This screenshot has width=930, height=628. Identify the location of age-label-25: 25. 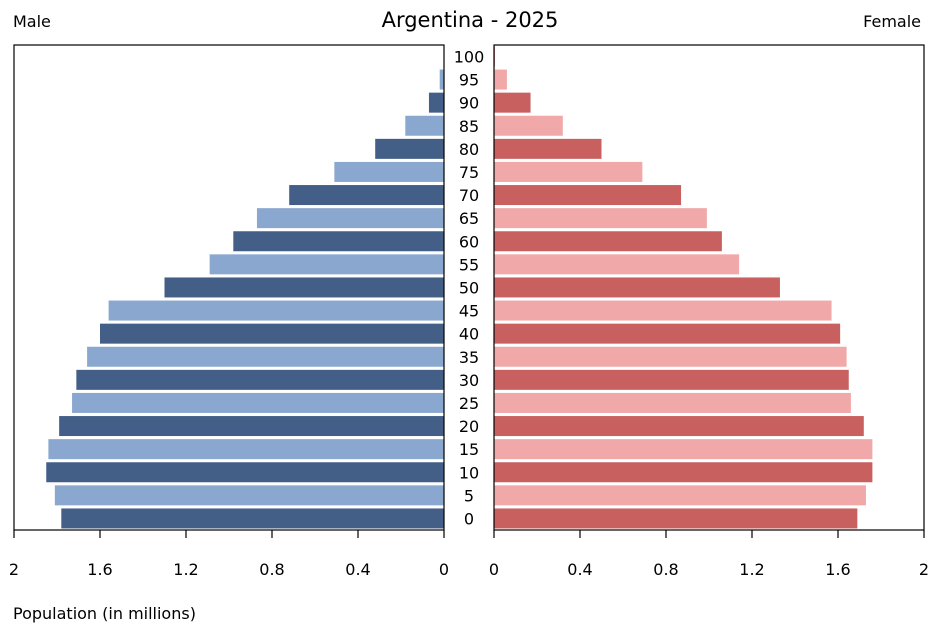
(469, 403).